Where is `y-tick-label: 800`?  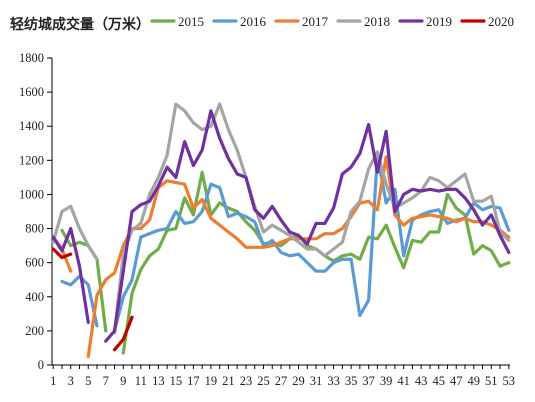 y-tick-label: 800 is located at coordinates (34, 229).